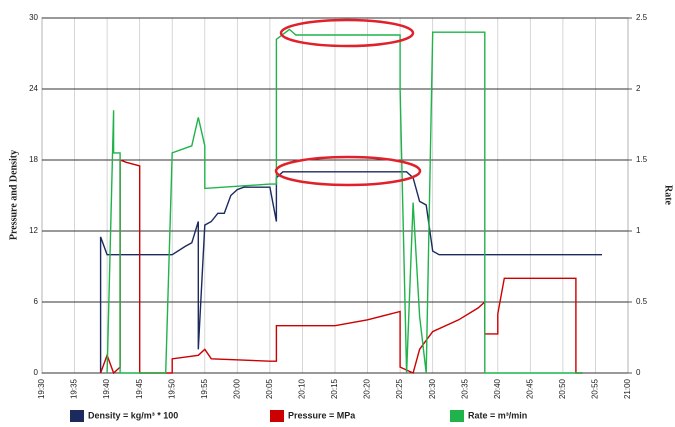  Describe the element at coordinates (642, 17) in the screenshot. I see `y2-tick-label: 2.5` at that location.